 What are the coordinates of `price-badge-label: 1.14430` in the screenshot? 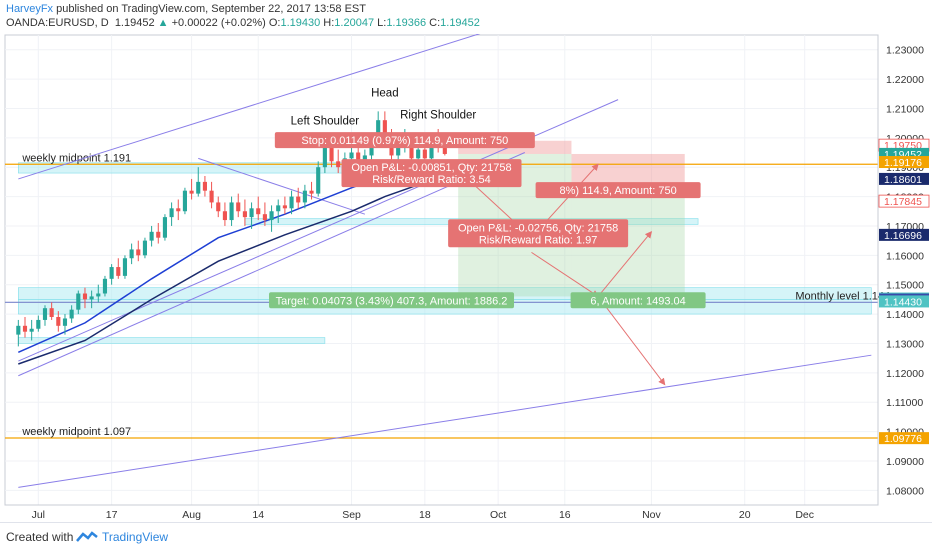 It's located at (903, 302).